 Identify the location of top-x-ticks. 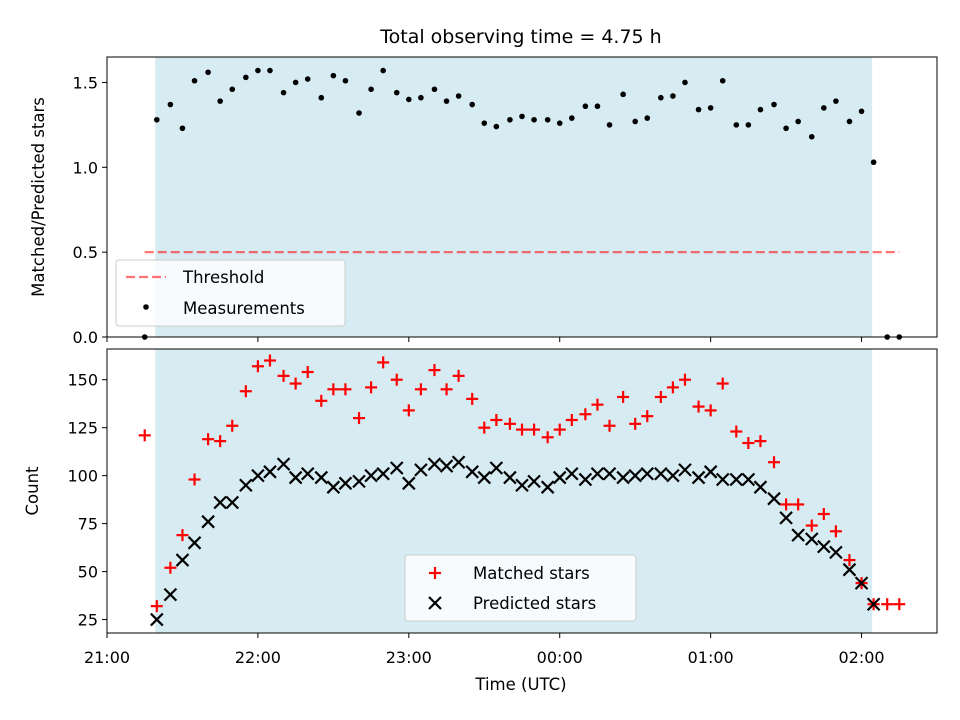
(484, 339).